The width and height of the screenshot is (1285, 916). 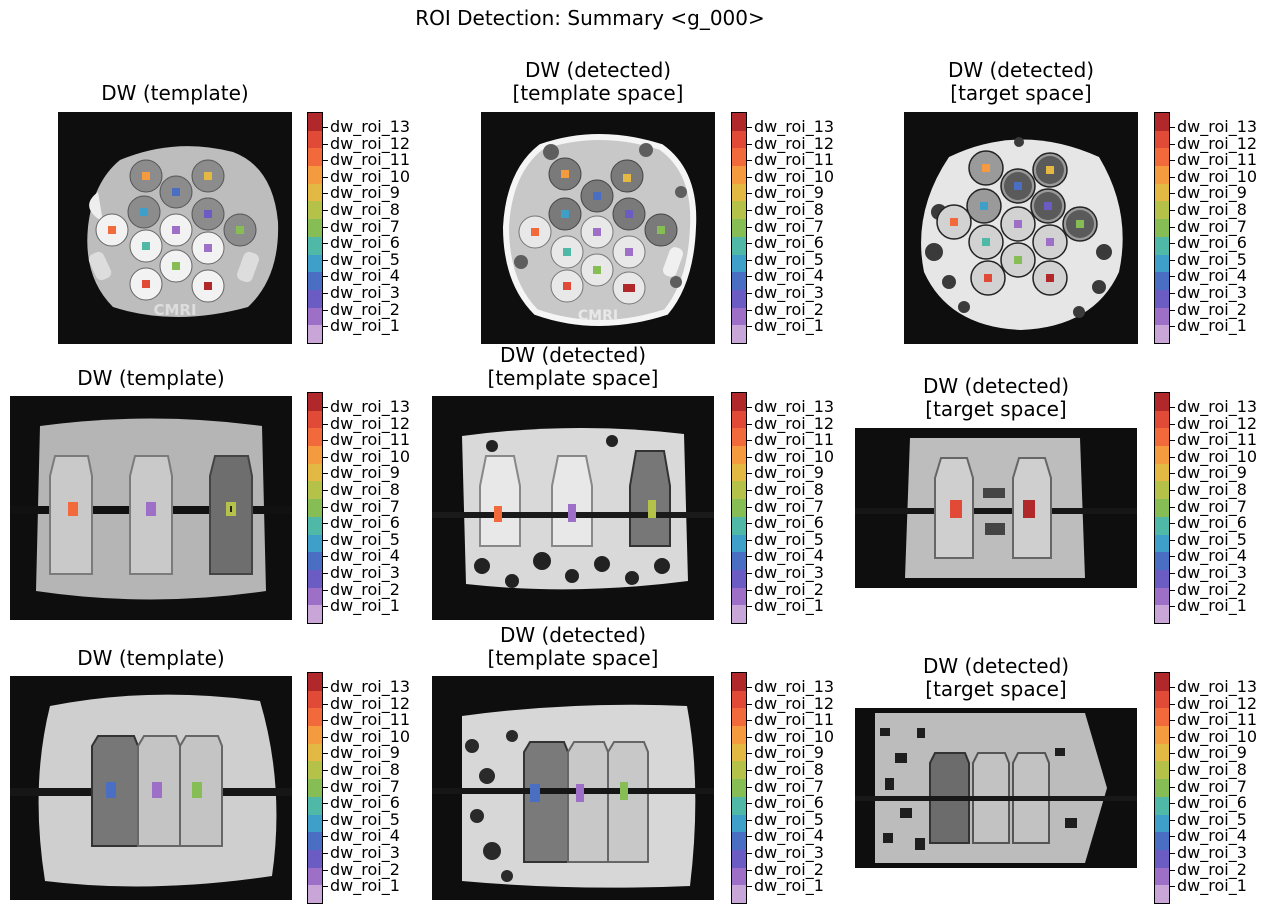 I want to click on row1-detected-template-image: CMRI, so click(x=598, y=228).